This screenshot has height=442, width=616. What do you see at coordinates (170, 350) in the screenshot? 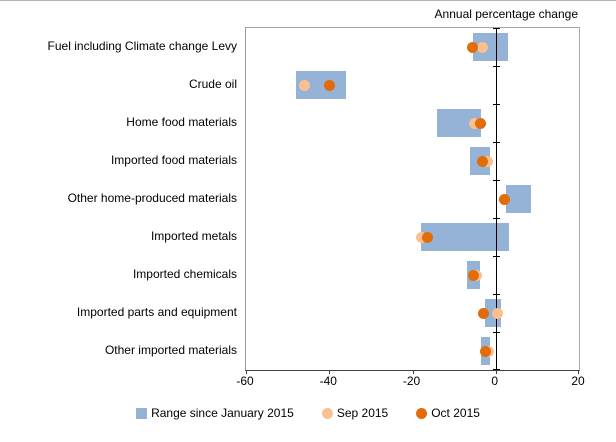
I see `category-label: Other imported materials` at bounding box center [170, 350].